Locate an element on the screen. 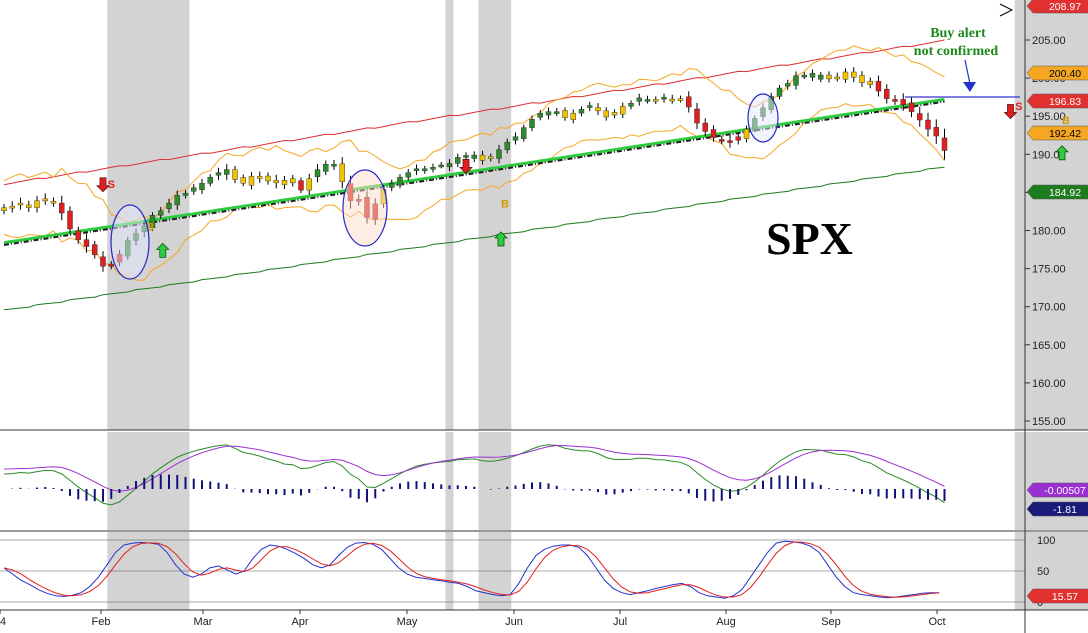  value-tag: -1.81 is located at coordinates (1057, 509).